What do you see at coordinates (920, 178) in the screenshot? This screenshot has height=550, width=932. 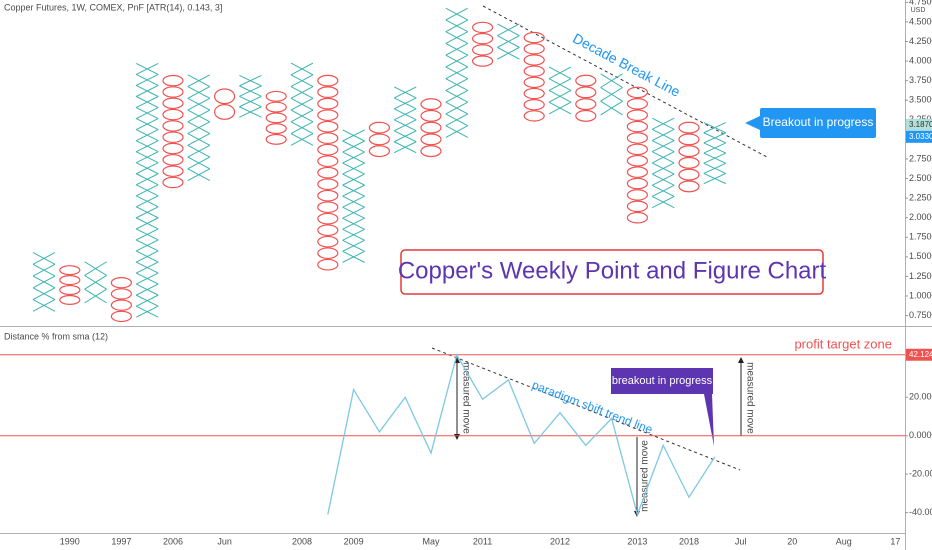 I see `y-tick-label: 2.5000` at bounding box center [920, 178].